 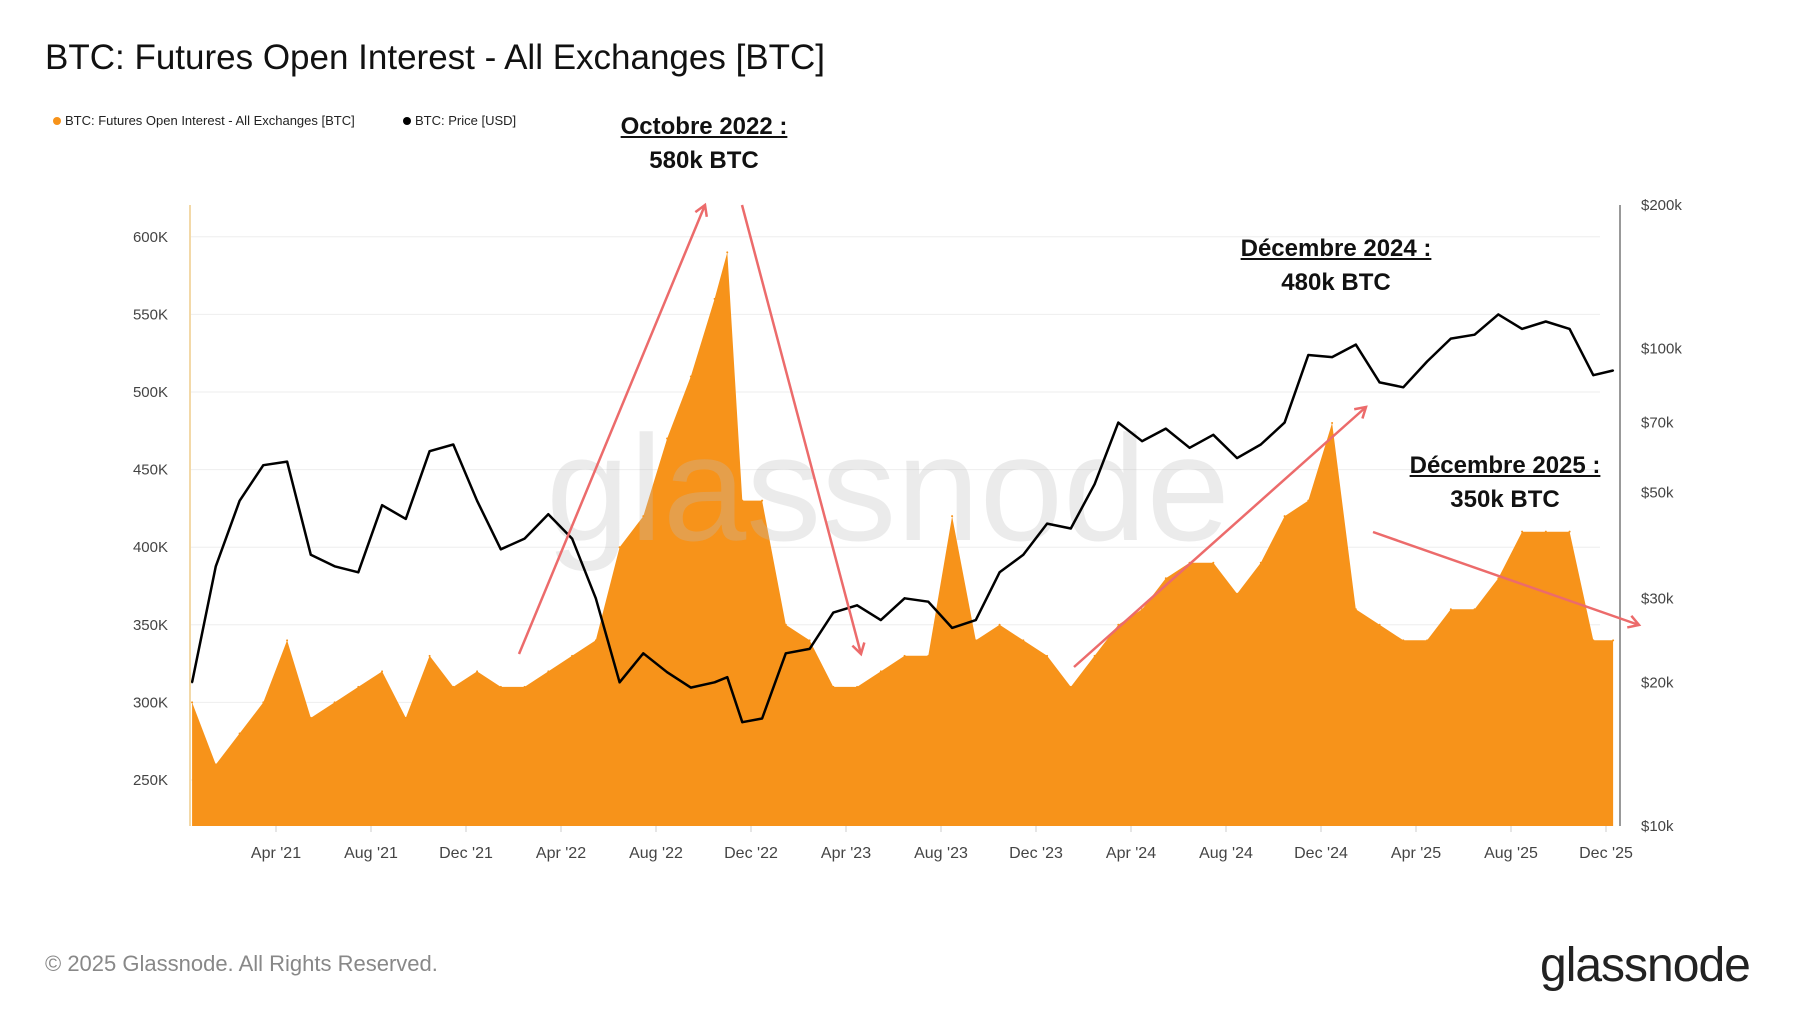 I want to click on y-right-tick-label: $30k, so click(x=1657, y=598).